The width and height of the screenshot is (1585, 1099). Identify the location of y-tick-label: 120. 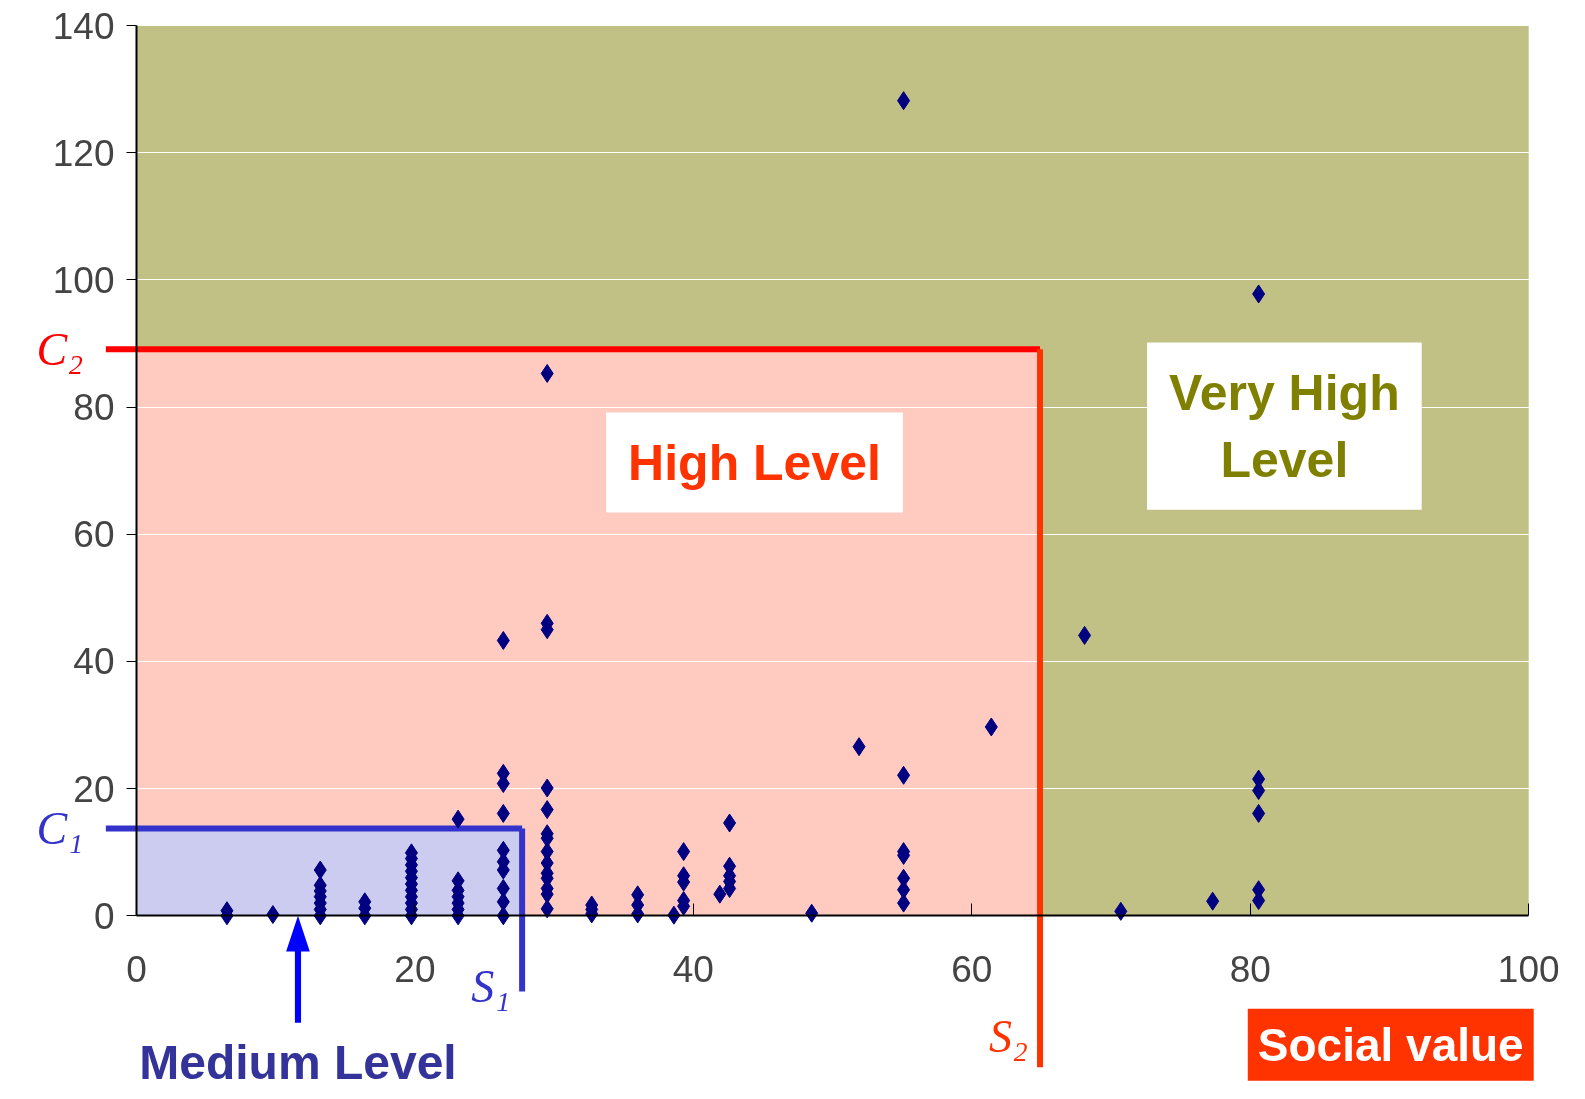
(83, 153).